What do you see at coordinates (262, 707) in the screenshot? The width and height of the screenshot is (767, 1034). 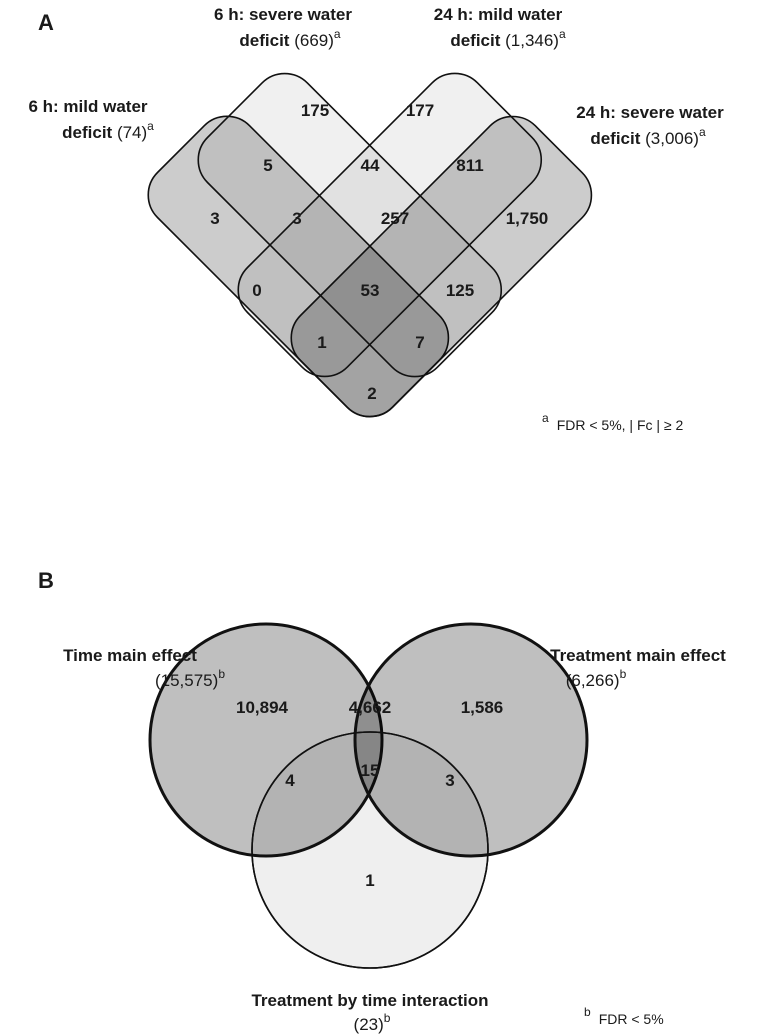 I see `region-count: 10,894` at bounding box center [262, 707].